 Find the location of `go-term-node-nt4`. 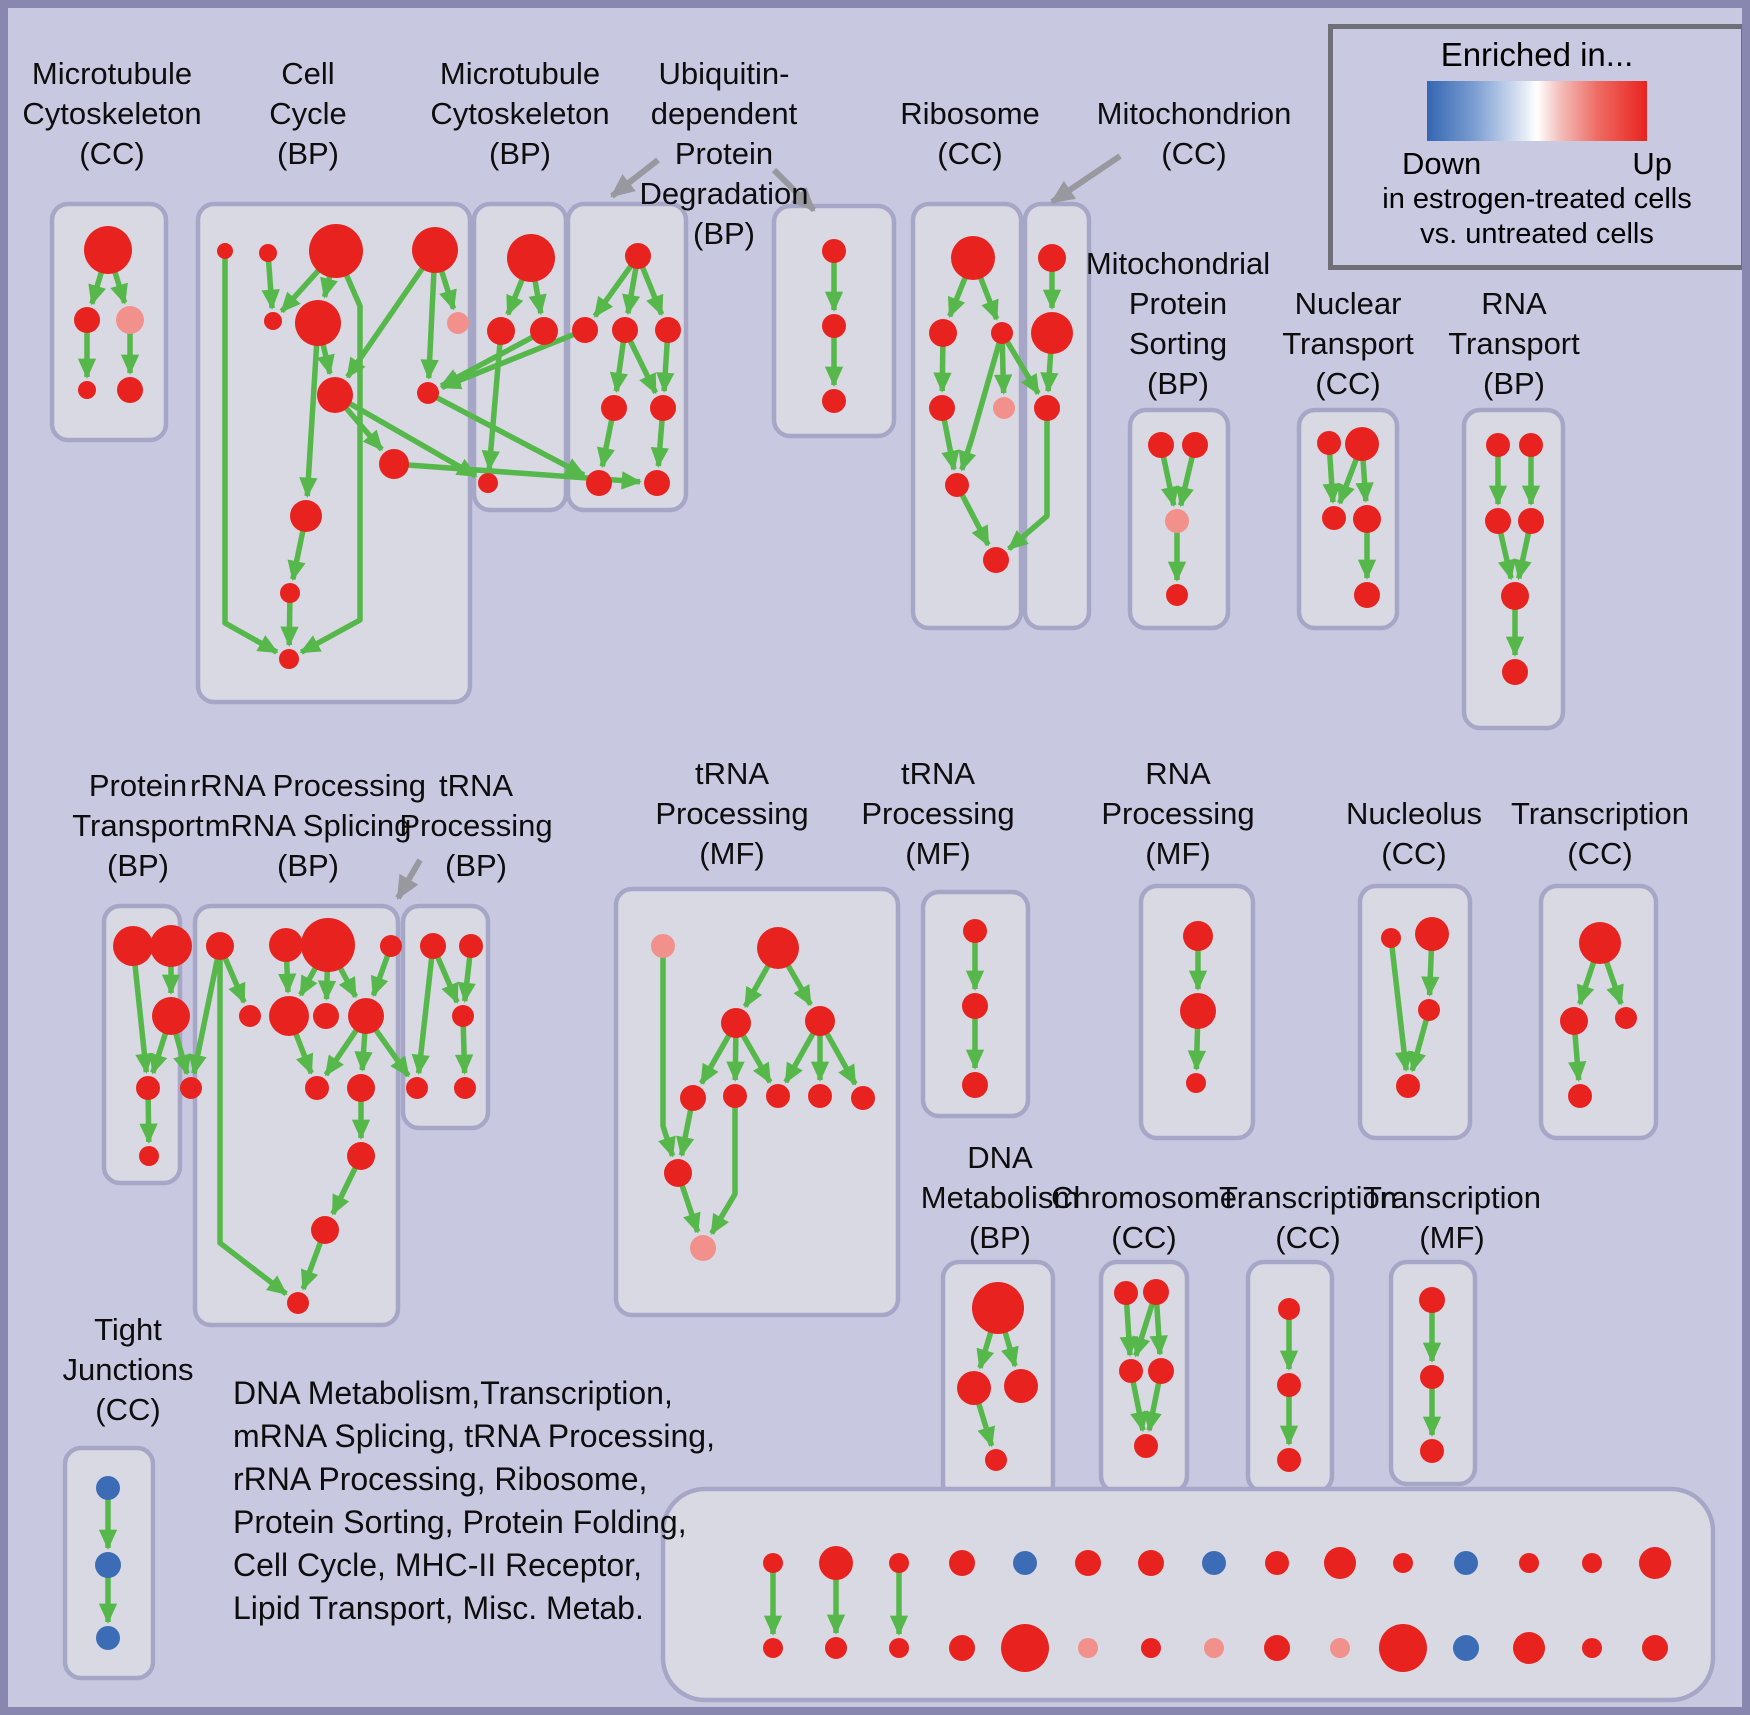

go-term-node-nt4 is located at coordinates (1367, 595).